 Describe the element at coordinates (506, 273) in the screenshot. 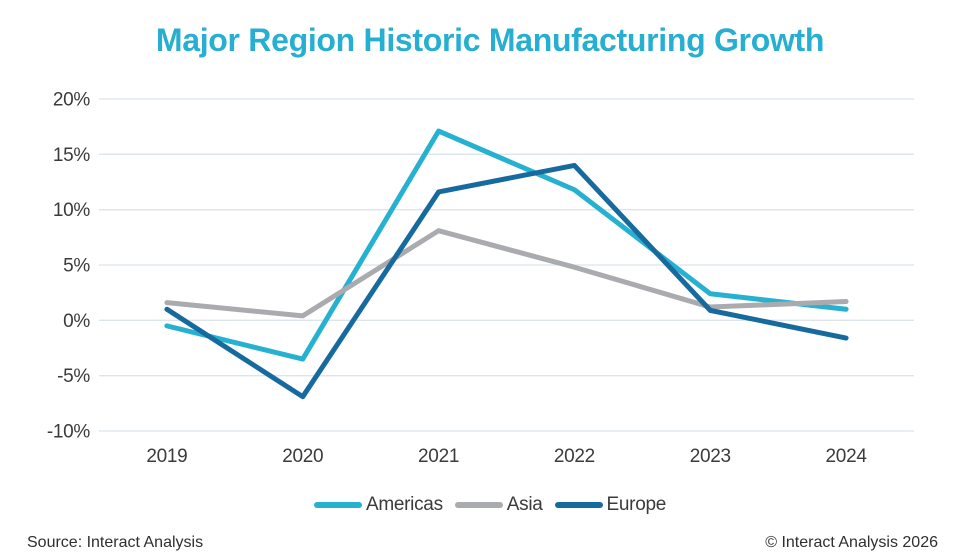

I see `series-line-asia` at that location.